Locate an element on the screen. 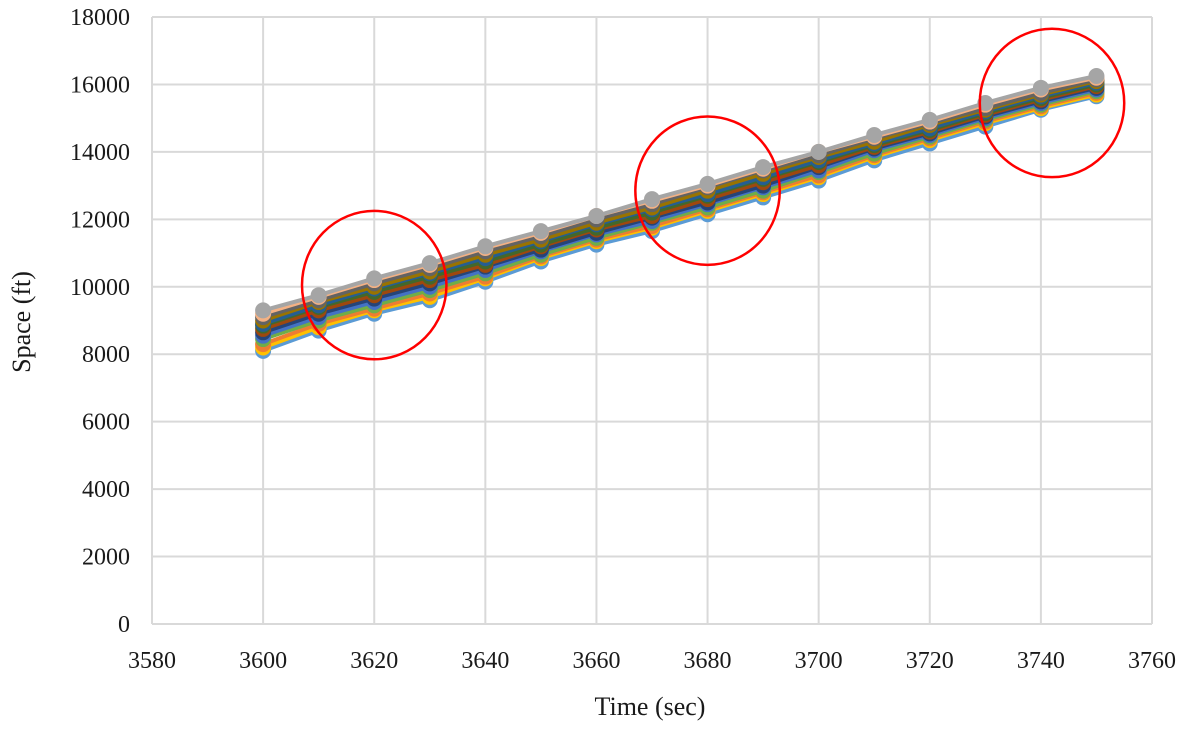 The height and width of the screenshot is (729, 1201). y-tick-label: 0 is located at coordinates (124, 625).